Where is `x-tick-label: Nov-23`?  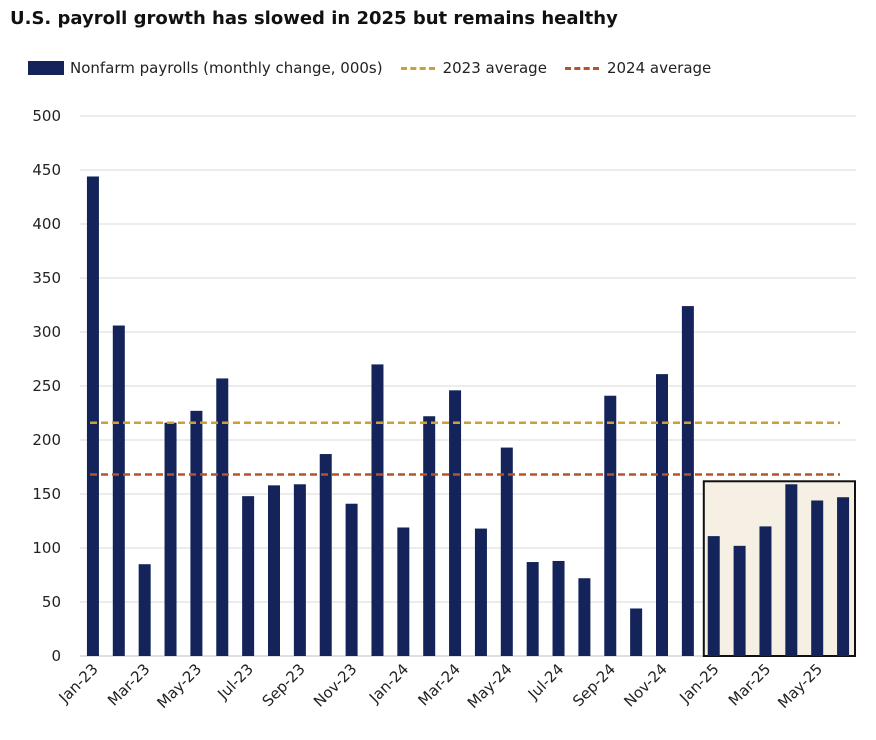 x-tick-label: Nov-23 is located at coordinates (335, 685).